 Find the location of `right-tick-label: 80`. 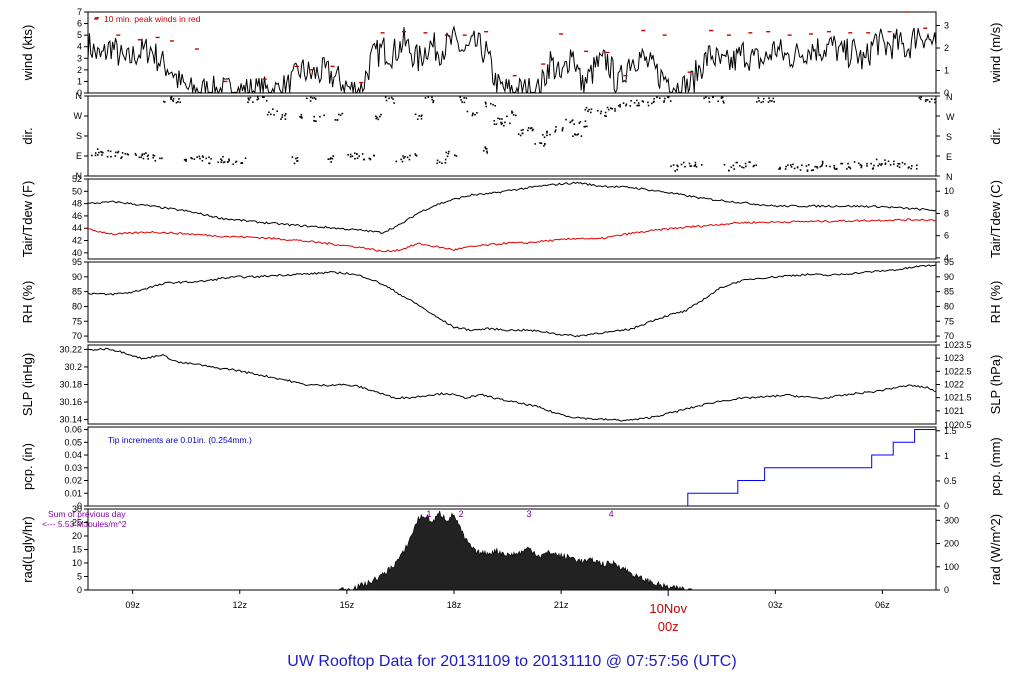

right-tick-label: 80 is located at coordinates (949, 306).